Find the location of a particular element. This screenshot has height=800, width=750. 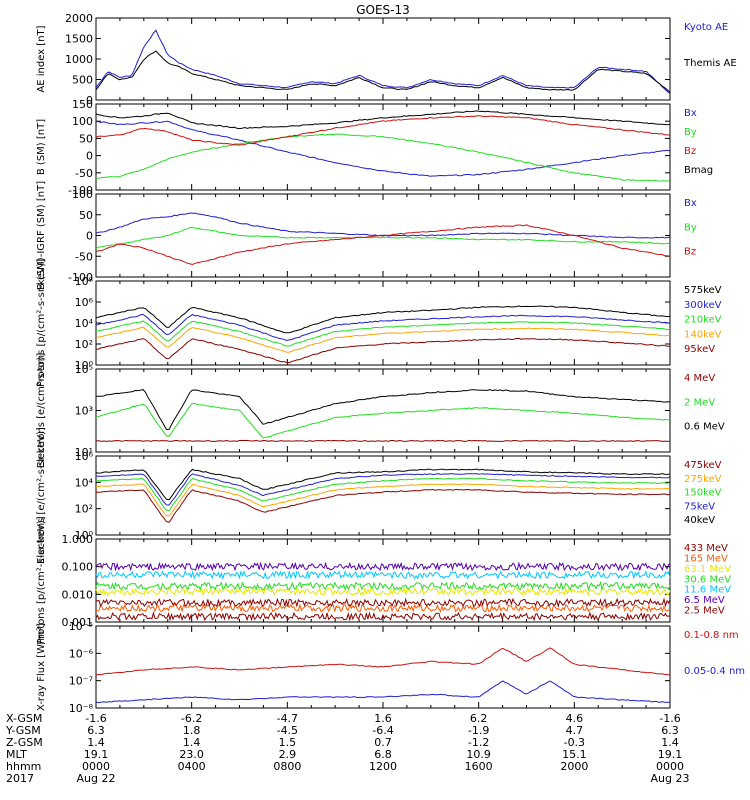

footer-value: -6.4 is located at coordinates (382, 730).